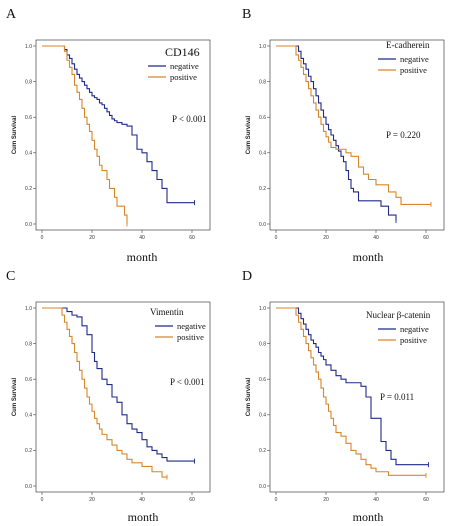 This screenshot has height=526, width=474. What do you see at coordinates (247, 276) in the screenshot?
I see `panel-label: D` at bounding box center [247, 276].